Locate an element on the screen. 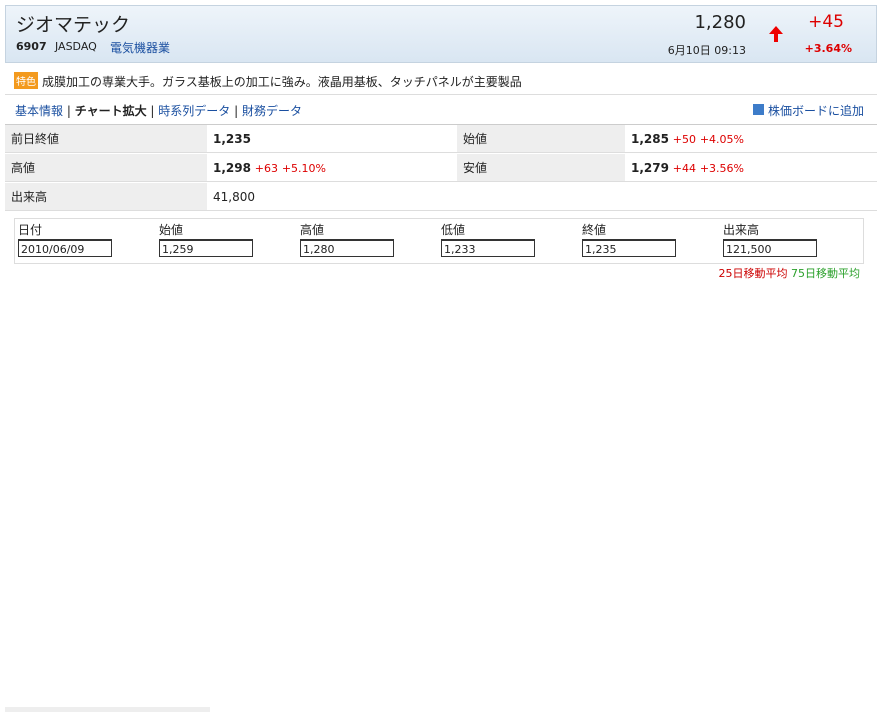  cell: 出来高 is located at coordinates (106, 197).